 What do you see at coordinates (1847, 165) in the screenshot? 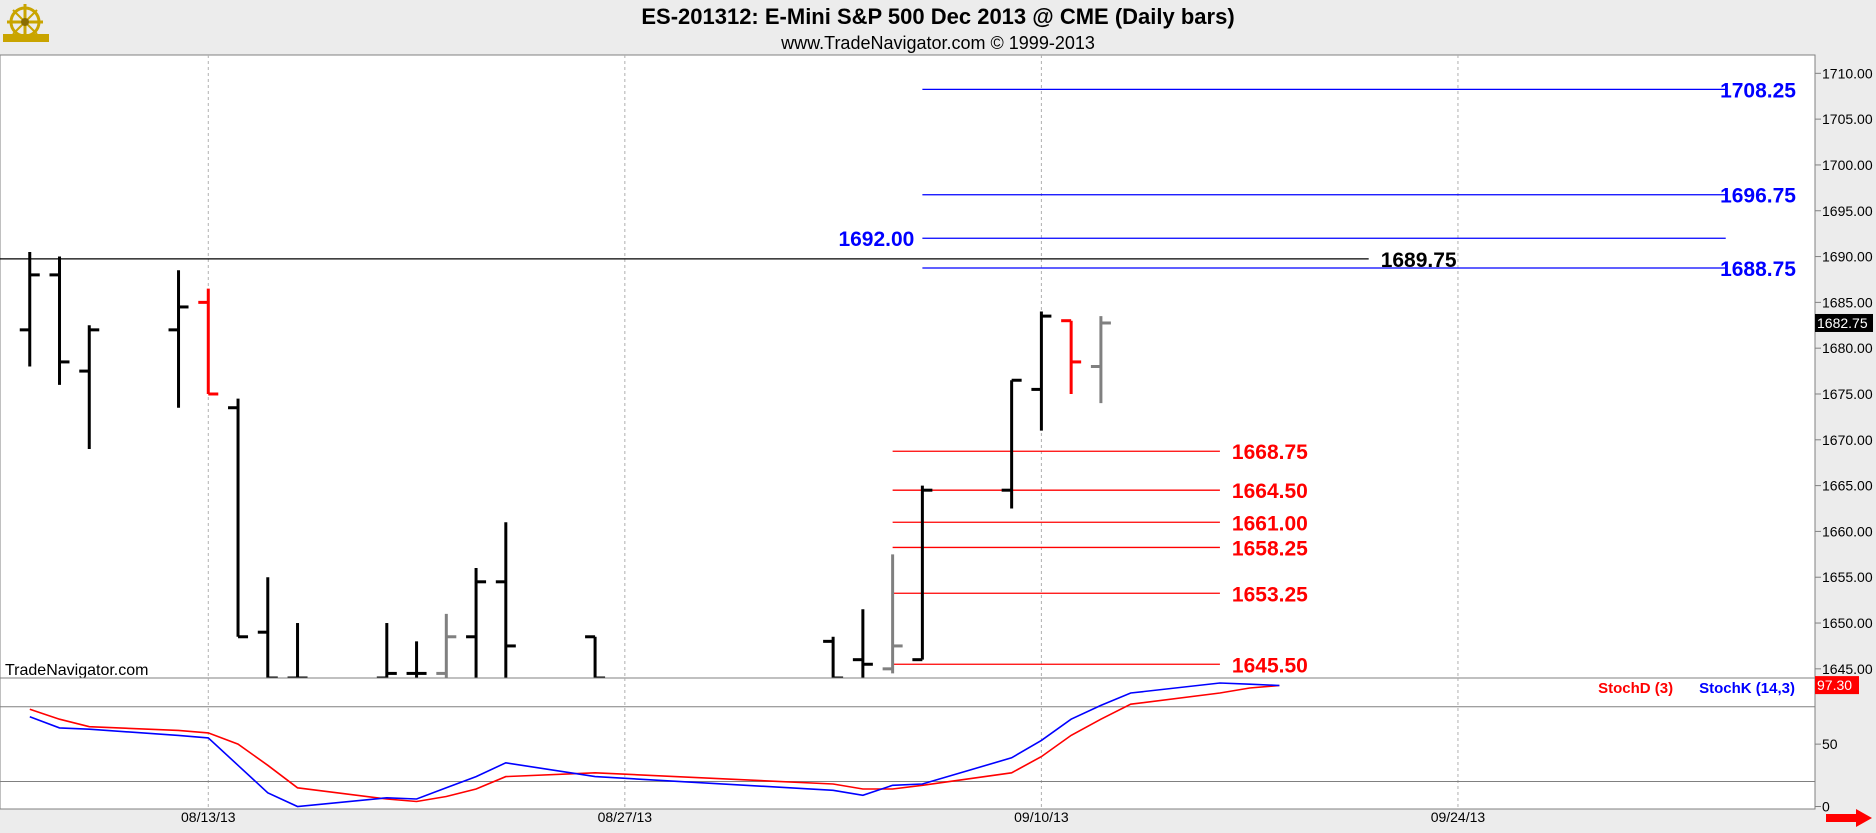
I see `price-tick-label: 1700.00` at bounding box center [1847, 165].